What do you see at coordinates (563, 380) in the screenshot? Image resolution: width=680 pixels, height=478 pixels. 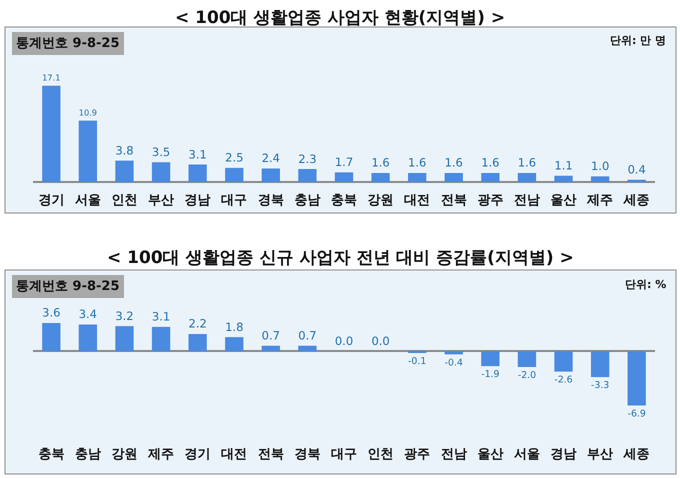 I see `data-label: -2.6` at bounding box center [563, 380].